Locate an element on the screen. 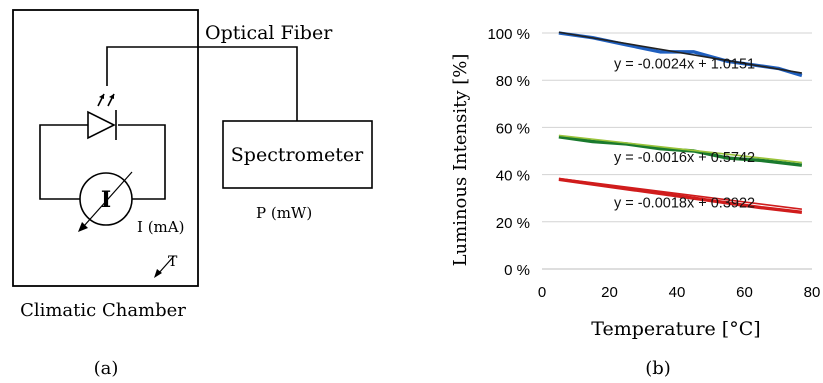  temperature-symbol: T is located at coordinates (173, 262).